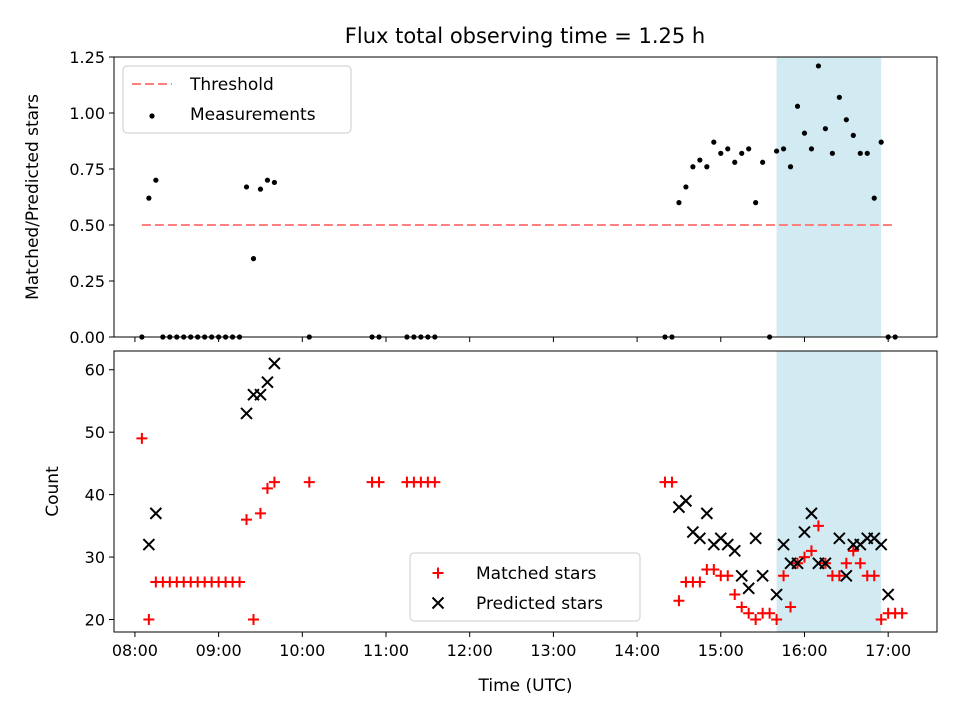  What do you see at coordinates (231, 85) in the screenshot?
I see `legend-threshold-label: Threshold` at bounding box center [231, 85].